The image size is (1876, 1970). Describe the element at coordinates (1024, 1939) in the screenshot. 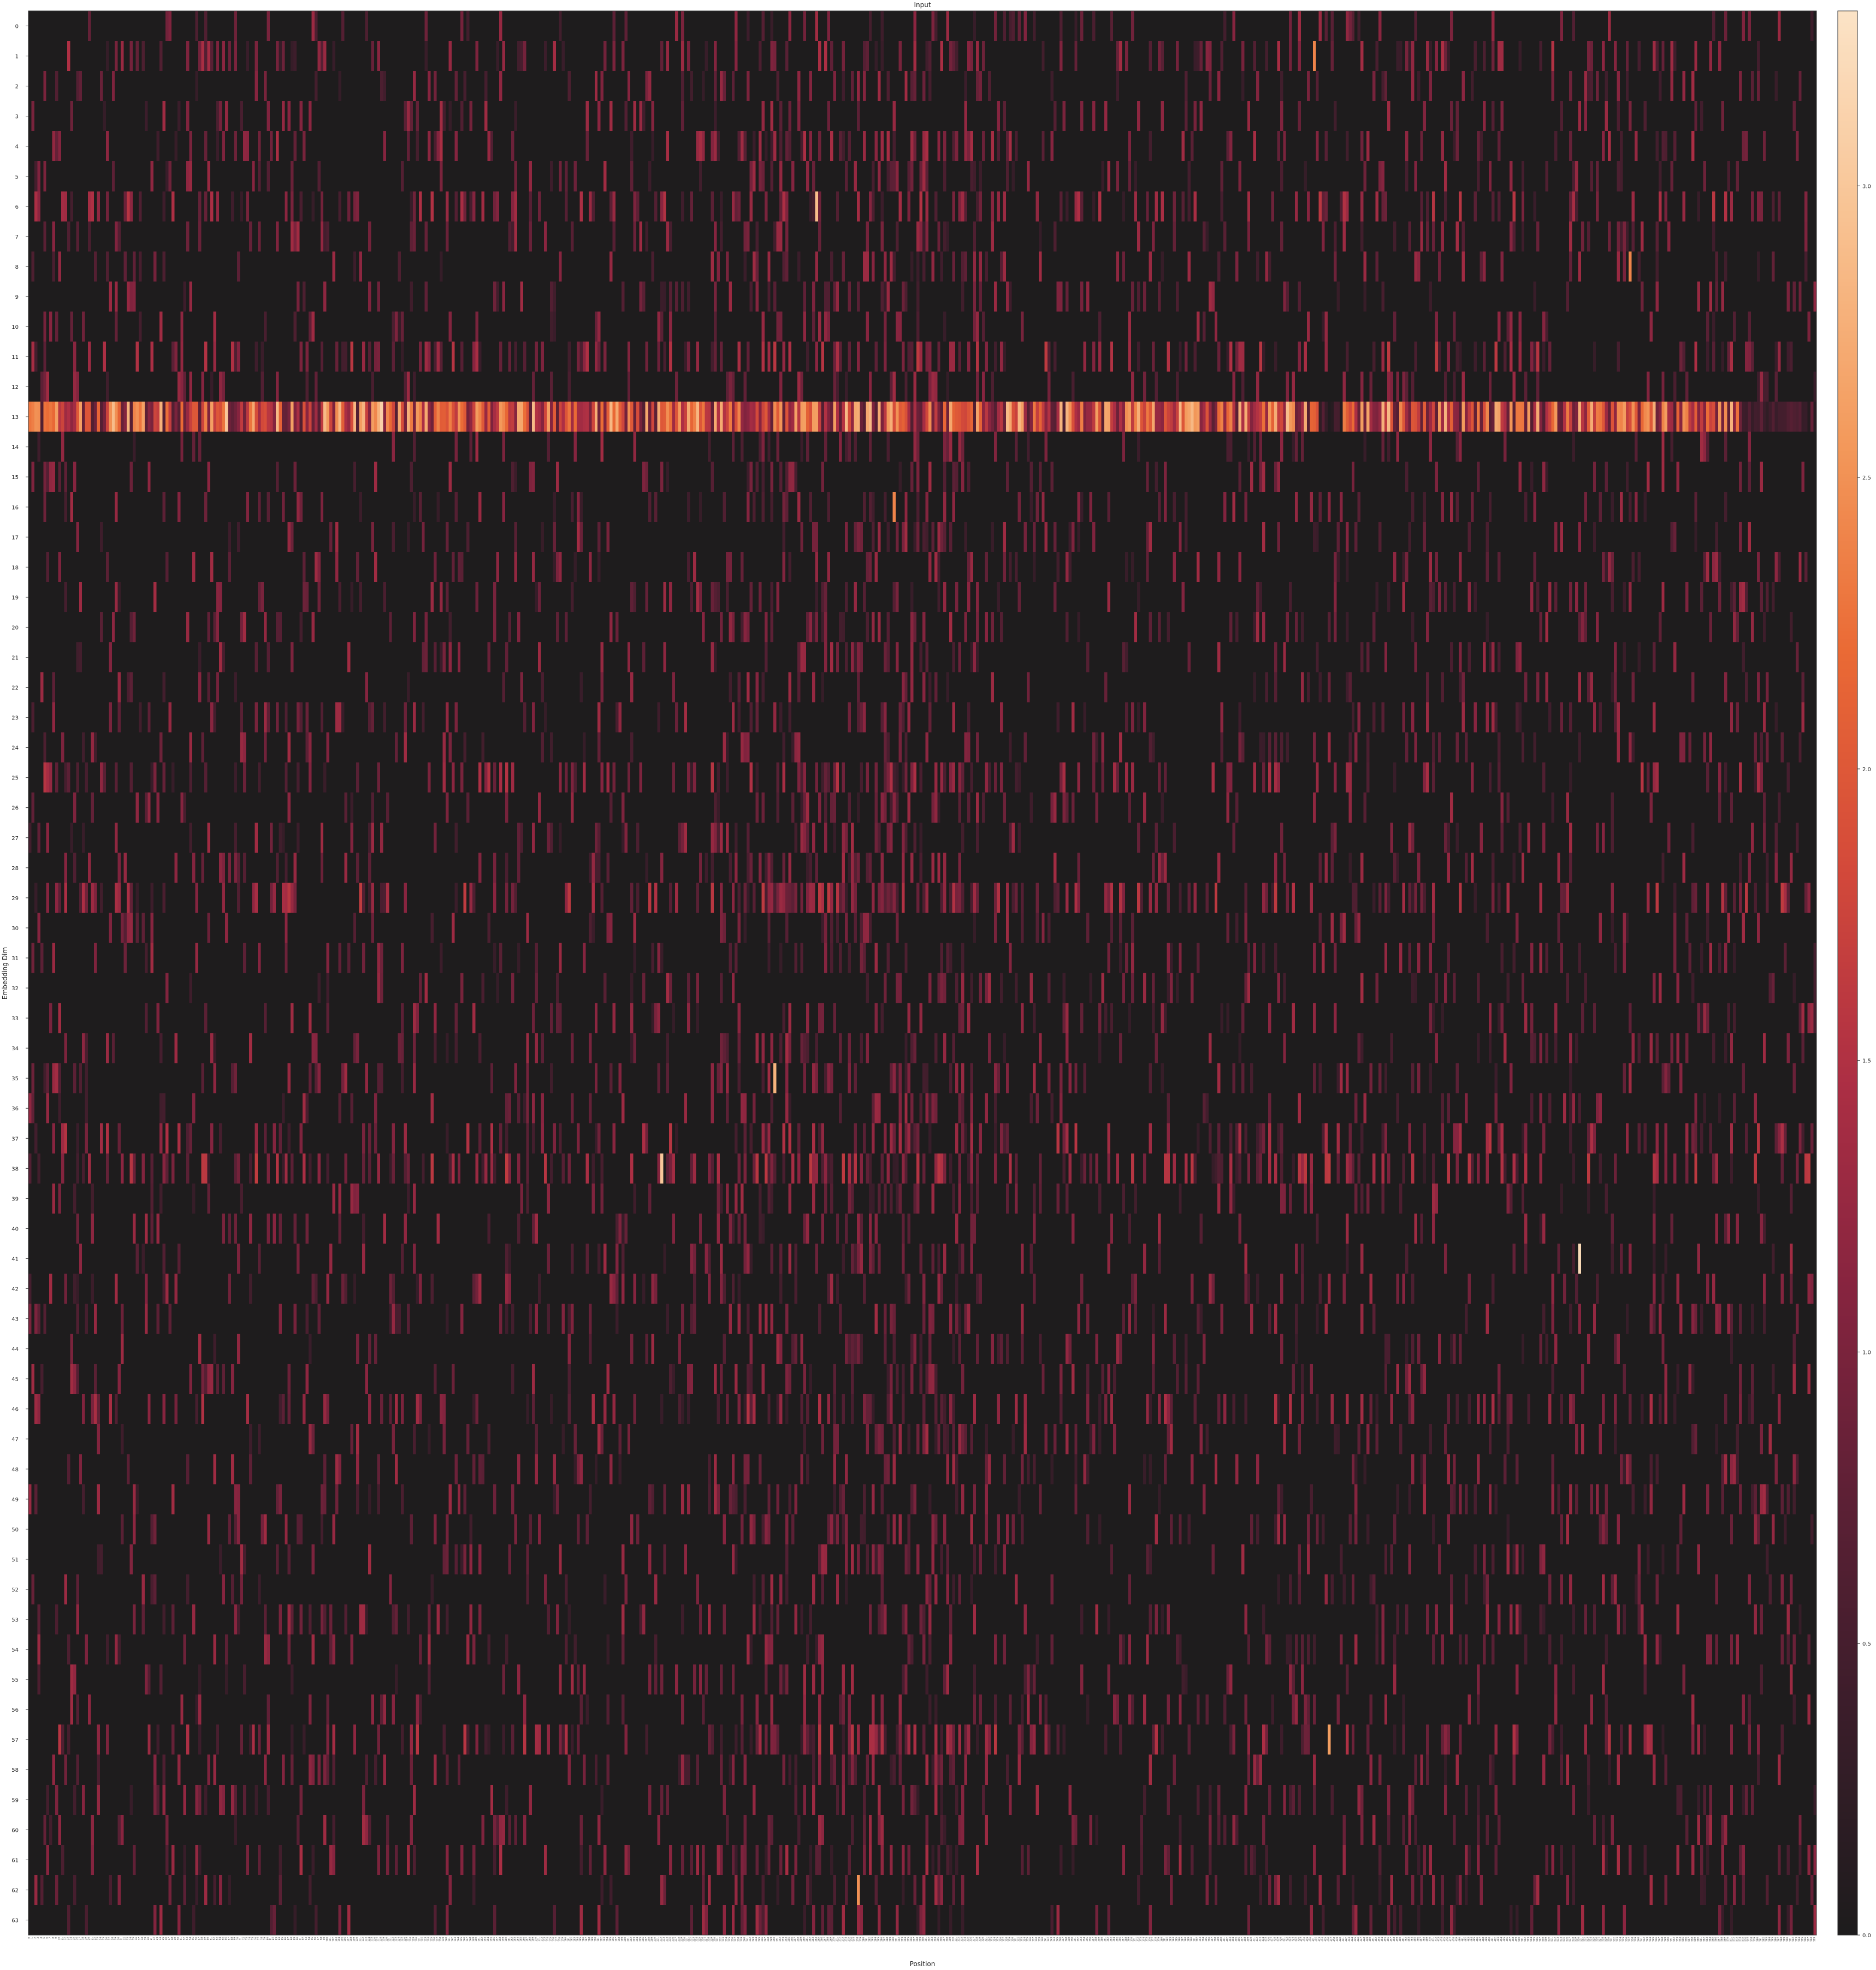

I see `x-tick-label: 334` at that location.